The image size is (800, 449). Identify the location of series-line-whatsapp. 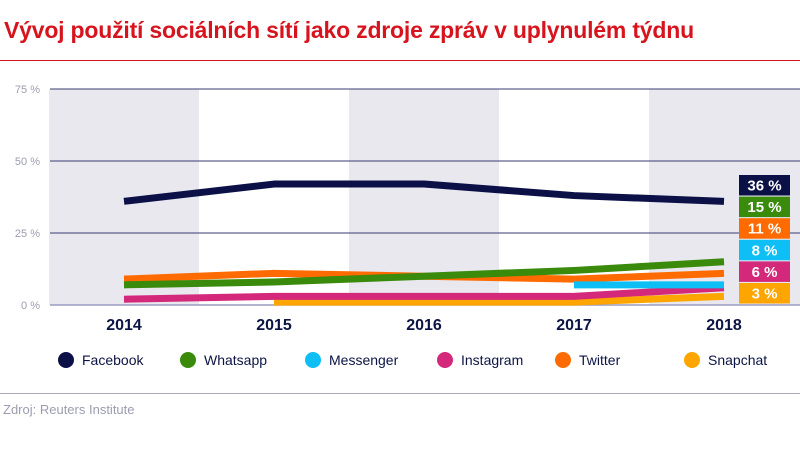
(424, 273).